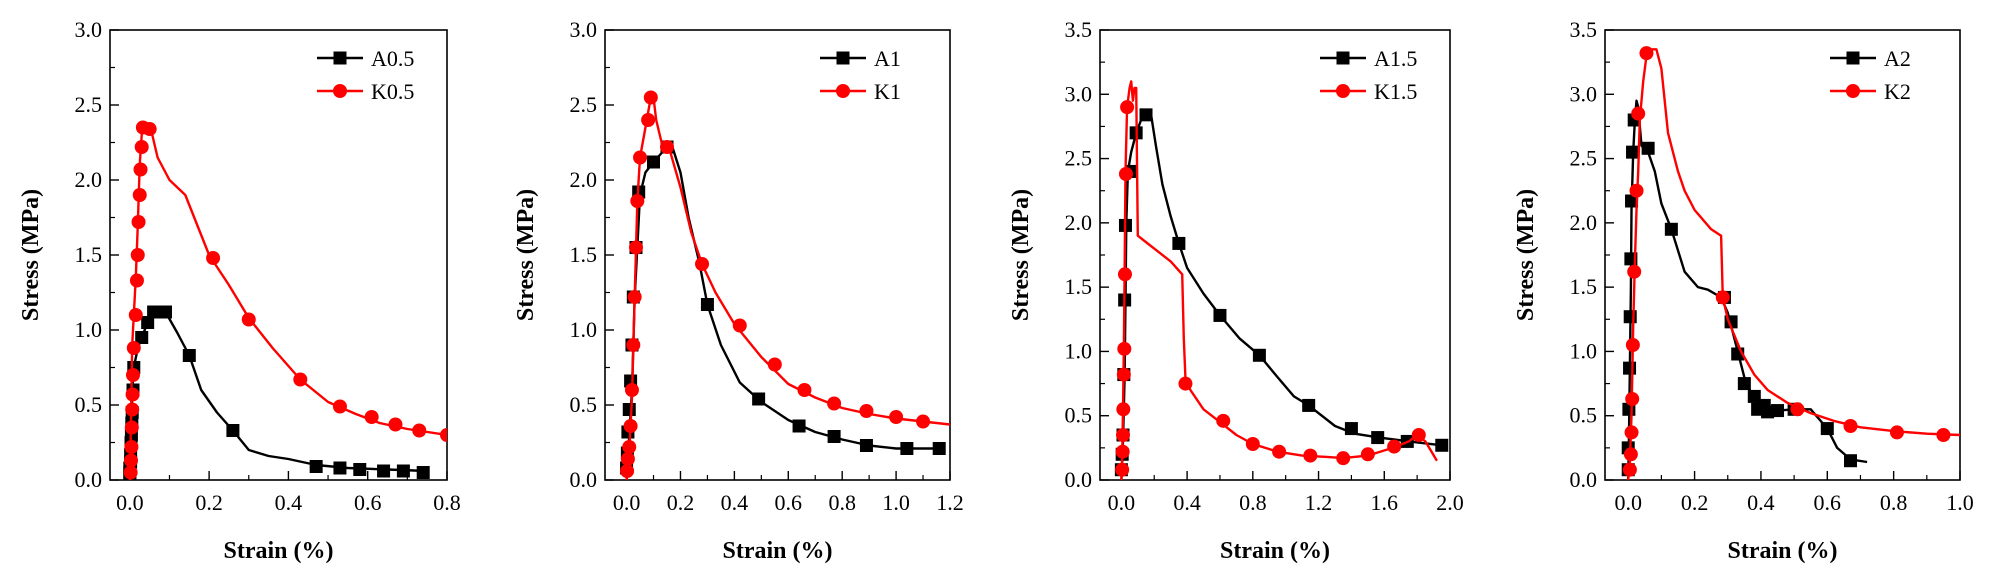 This screenshot has width=2000, height=585. Describe the element at coordinates (1584, 29) in the screenshot. I see `y-tick-label: 3.5` at that location.